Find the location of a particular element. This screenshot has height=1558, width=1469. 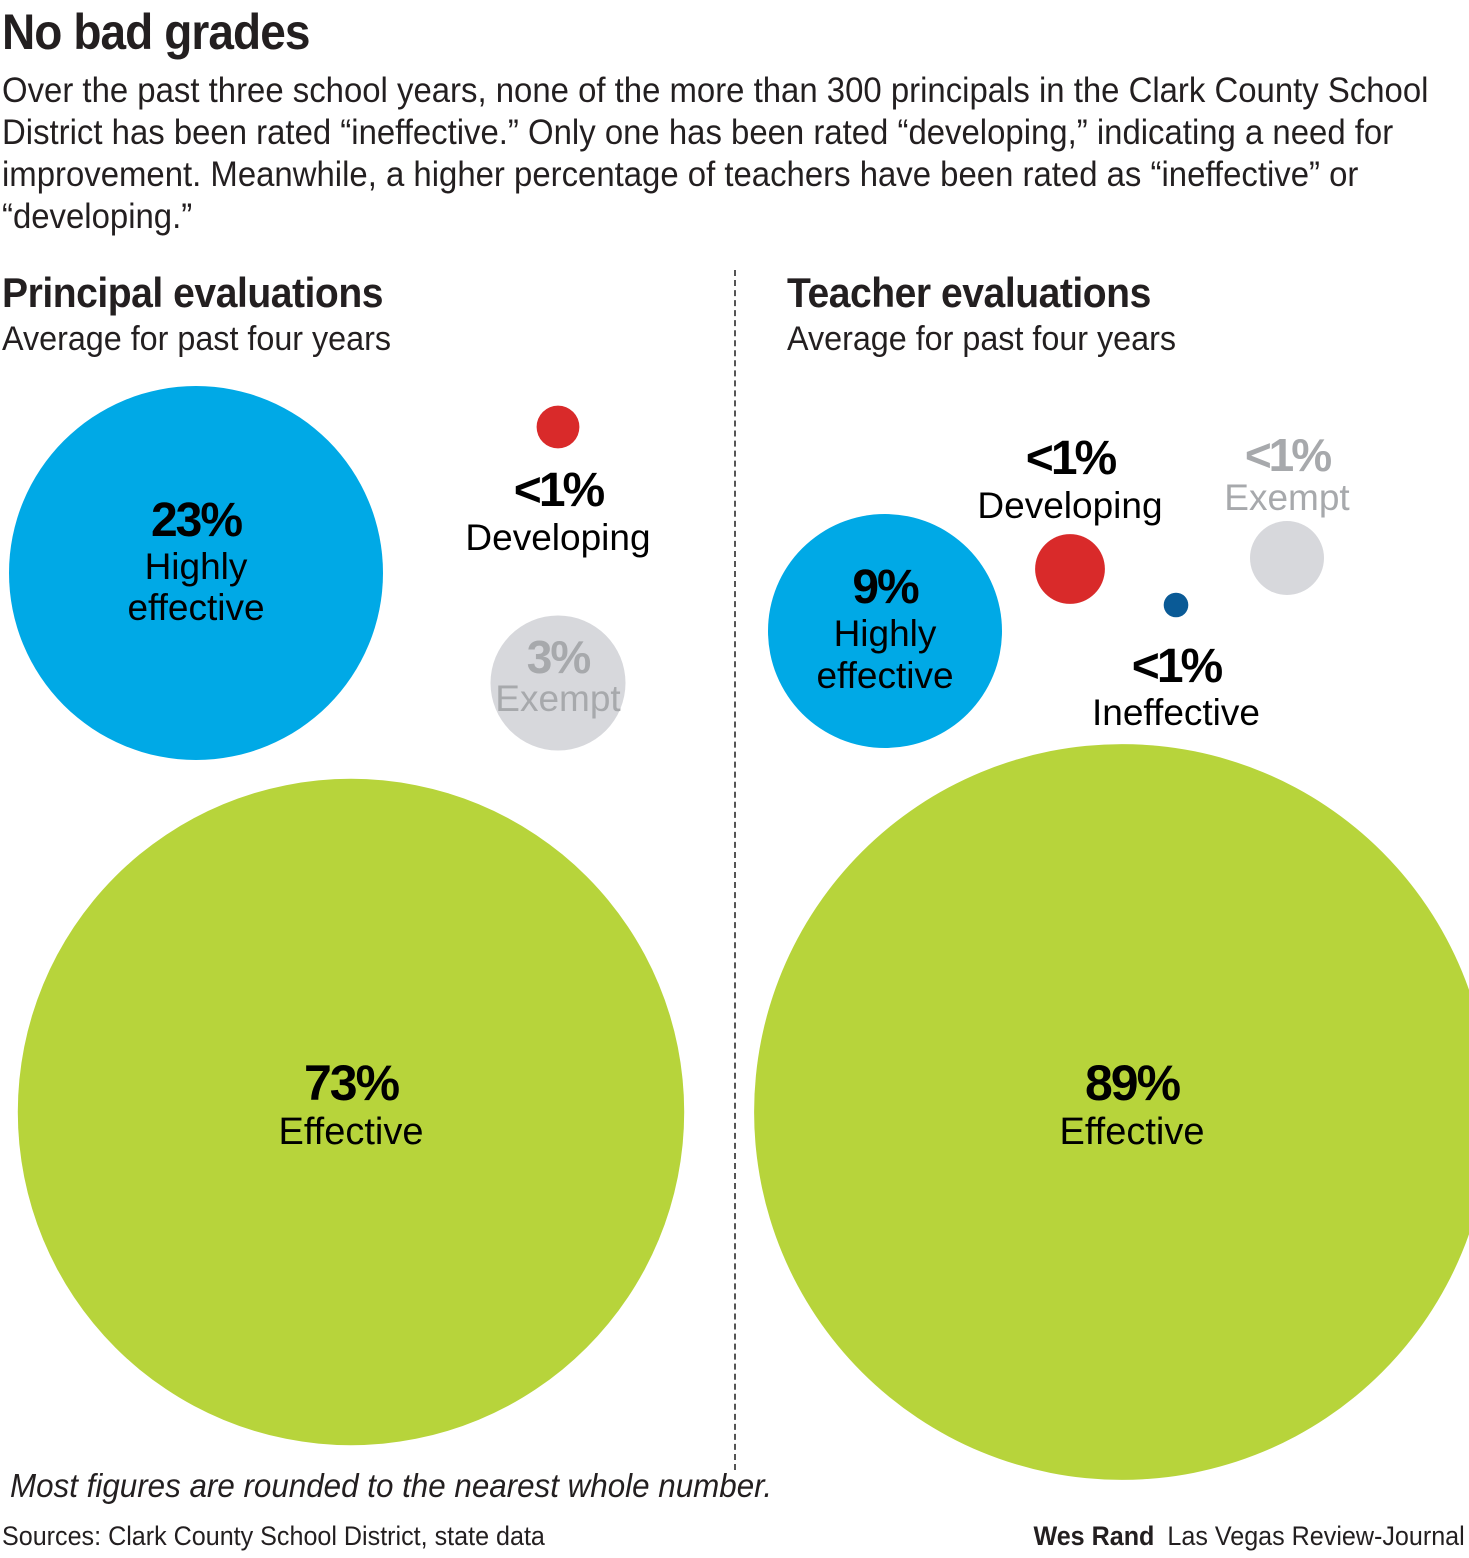

principal-developing-bubble is located at coordinates (558, 427).